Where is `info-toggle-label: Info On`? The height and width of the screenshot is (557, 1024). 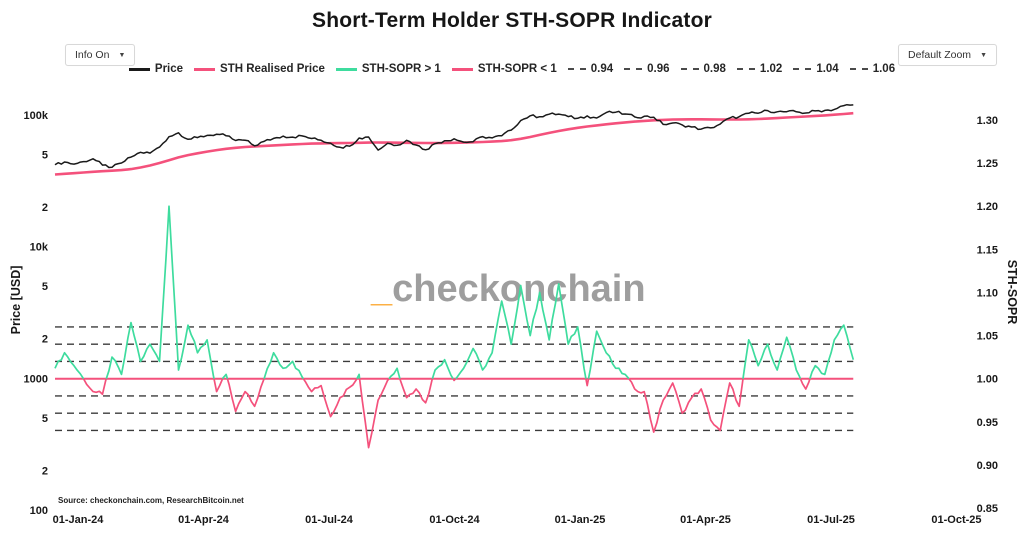
info-toggle-label: Info On is located at coordinates (92, 55).